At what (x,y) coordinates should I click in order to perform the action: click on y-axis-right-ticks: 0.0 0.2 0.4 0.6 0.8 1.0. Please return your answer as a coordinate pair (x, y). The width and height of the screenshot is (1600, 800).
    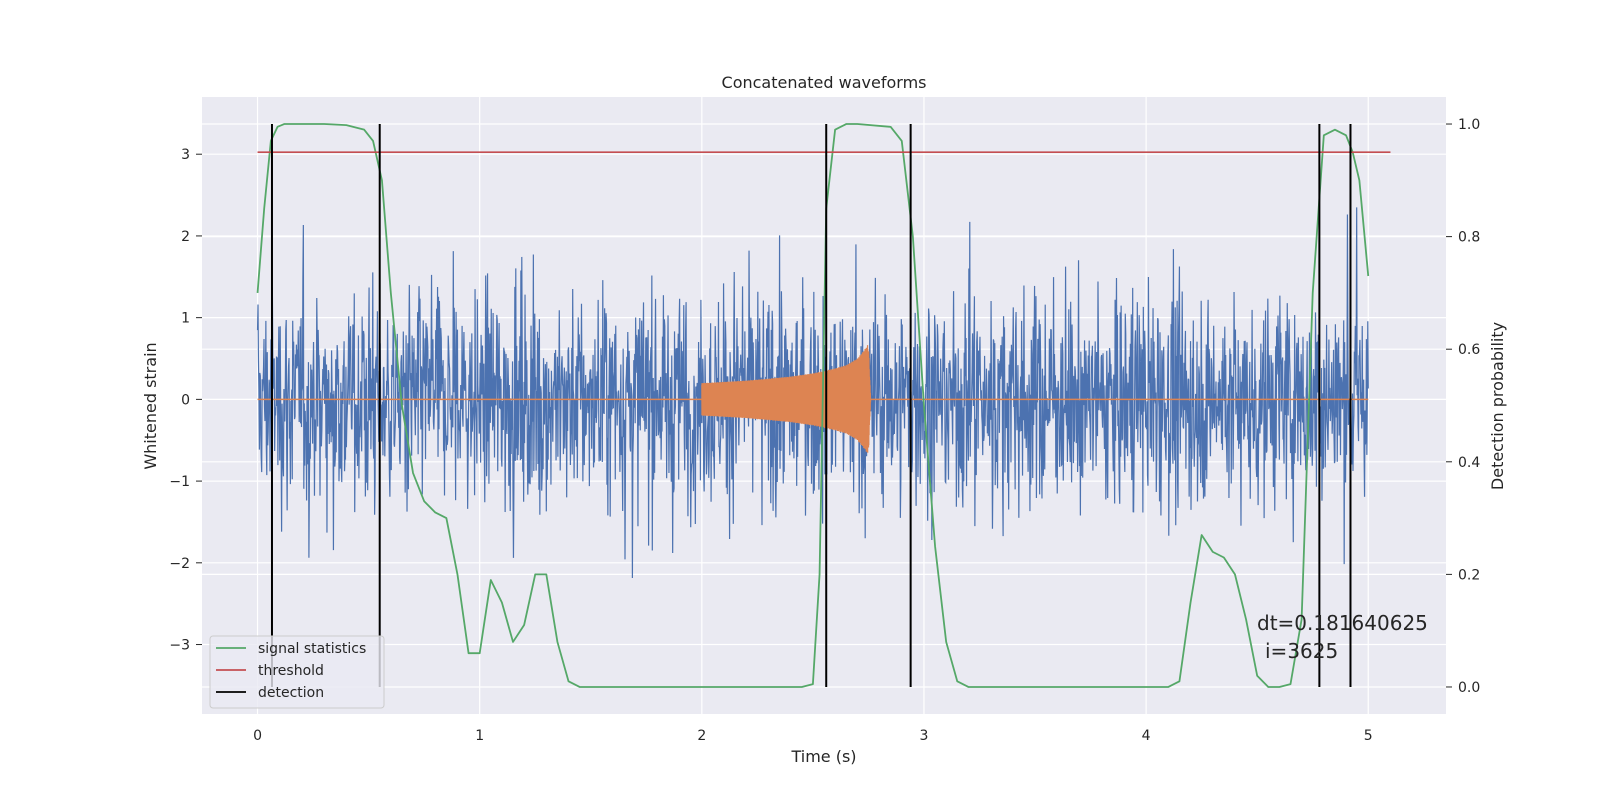
    Looking at the image, I should click on (1463, 406).